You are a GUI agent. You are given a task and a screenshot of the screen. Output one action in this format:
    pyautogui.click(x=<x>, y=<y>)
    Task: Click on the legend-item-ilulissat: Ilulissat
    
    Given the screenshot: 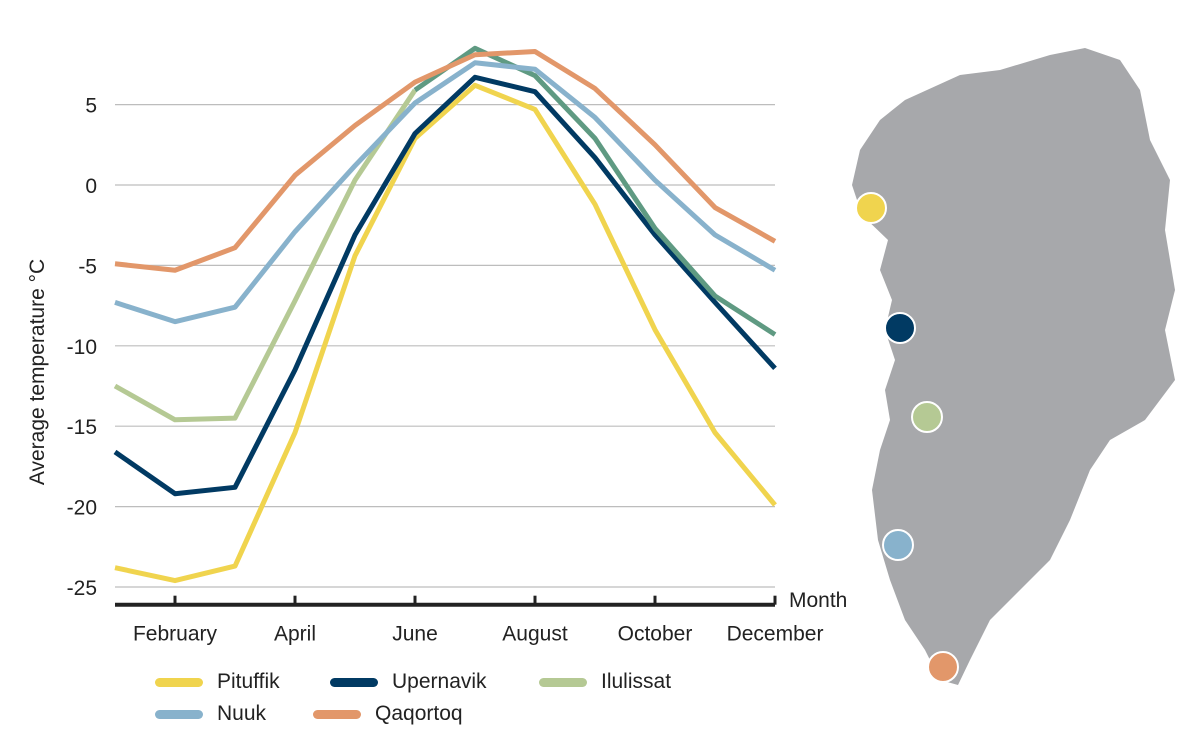 What is the action you would take?
    pyautogui.click(x=605, y=682)
    